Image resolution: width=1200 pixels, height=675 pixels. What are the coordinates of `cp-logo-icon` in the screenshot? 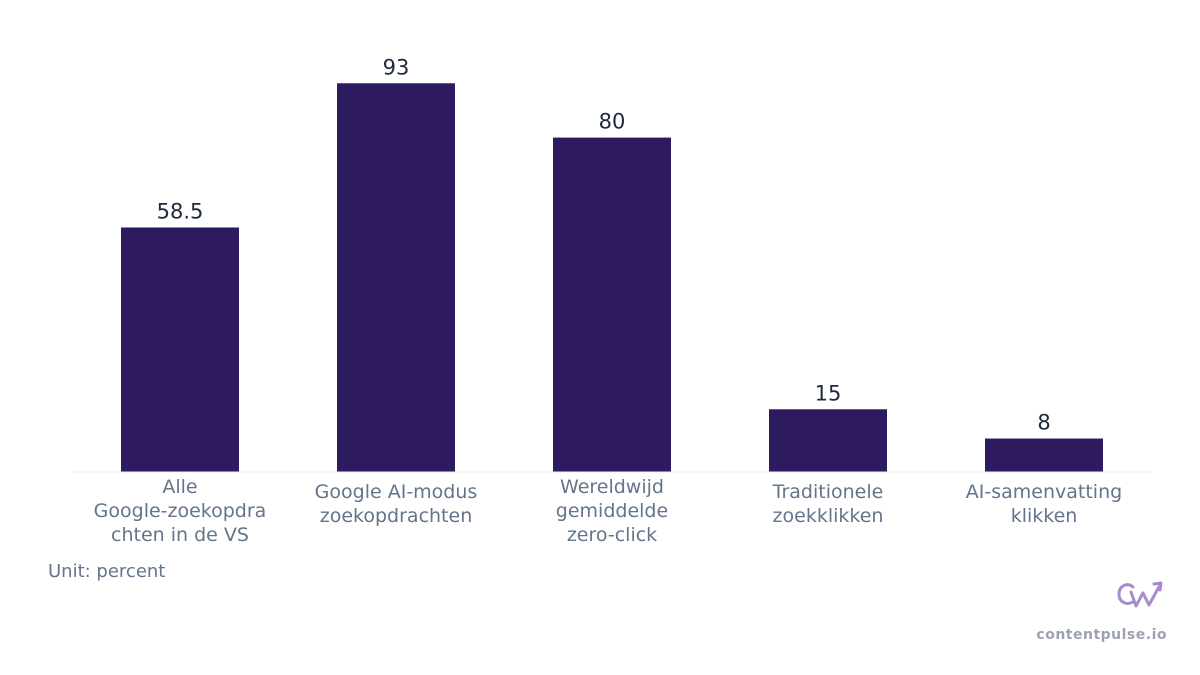 It's located at (1141, 597).